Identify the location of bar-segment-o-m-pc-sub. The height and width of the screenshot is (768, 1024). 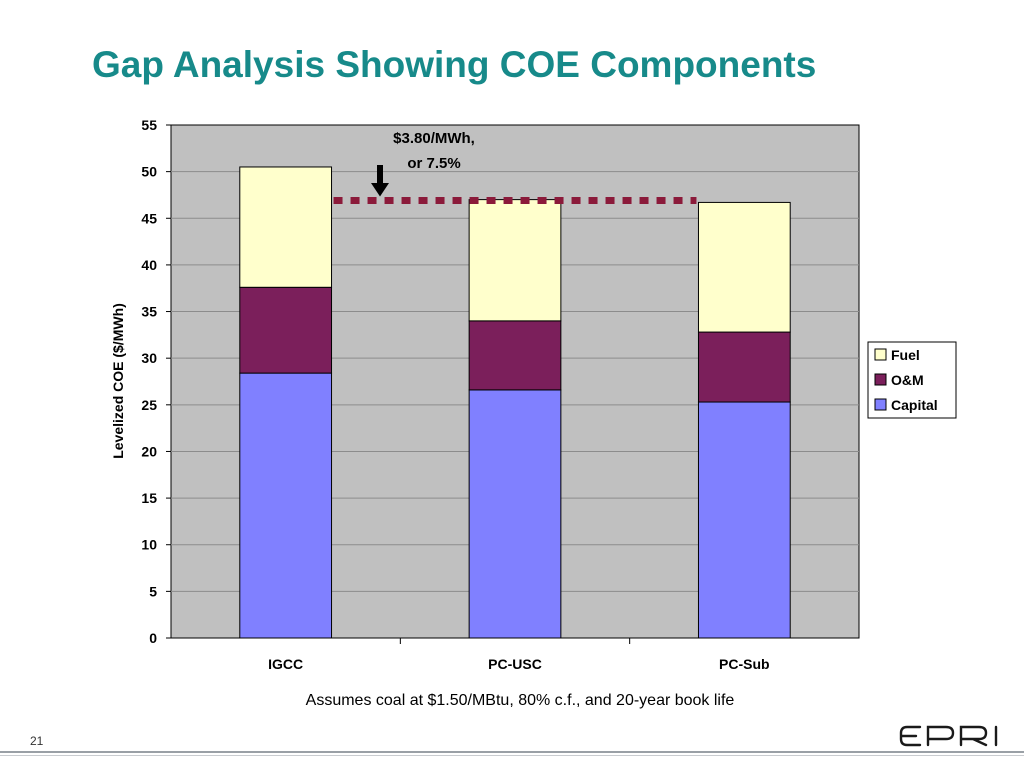
(744, 367).